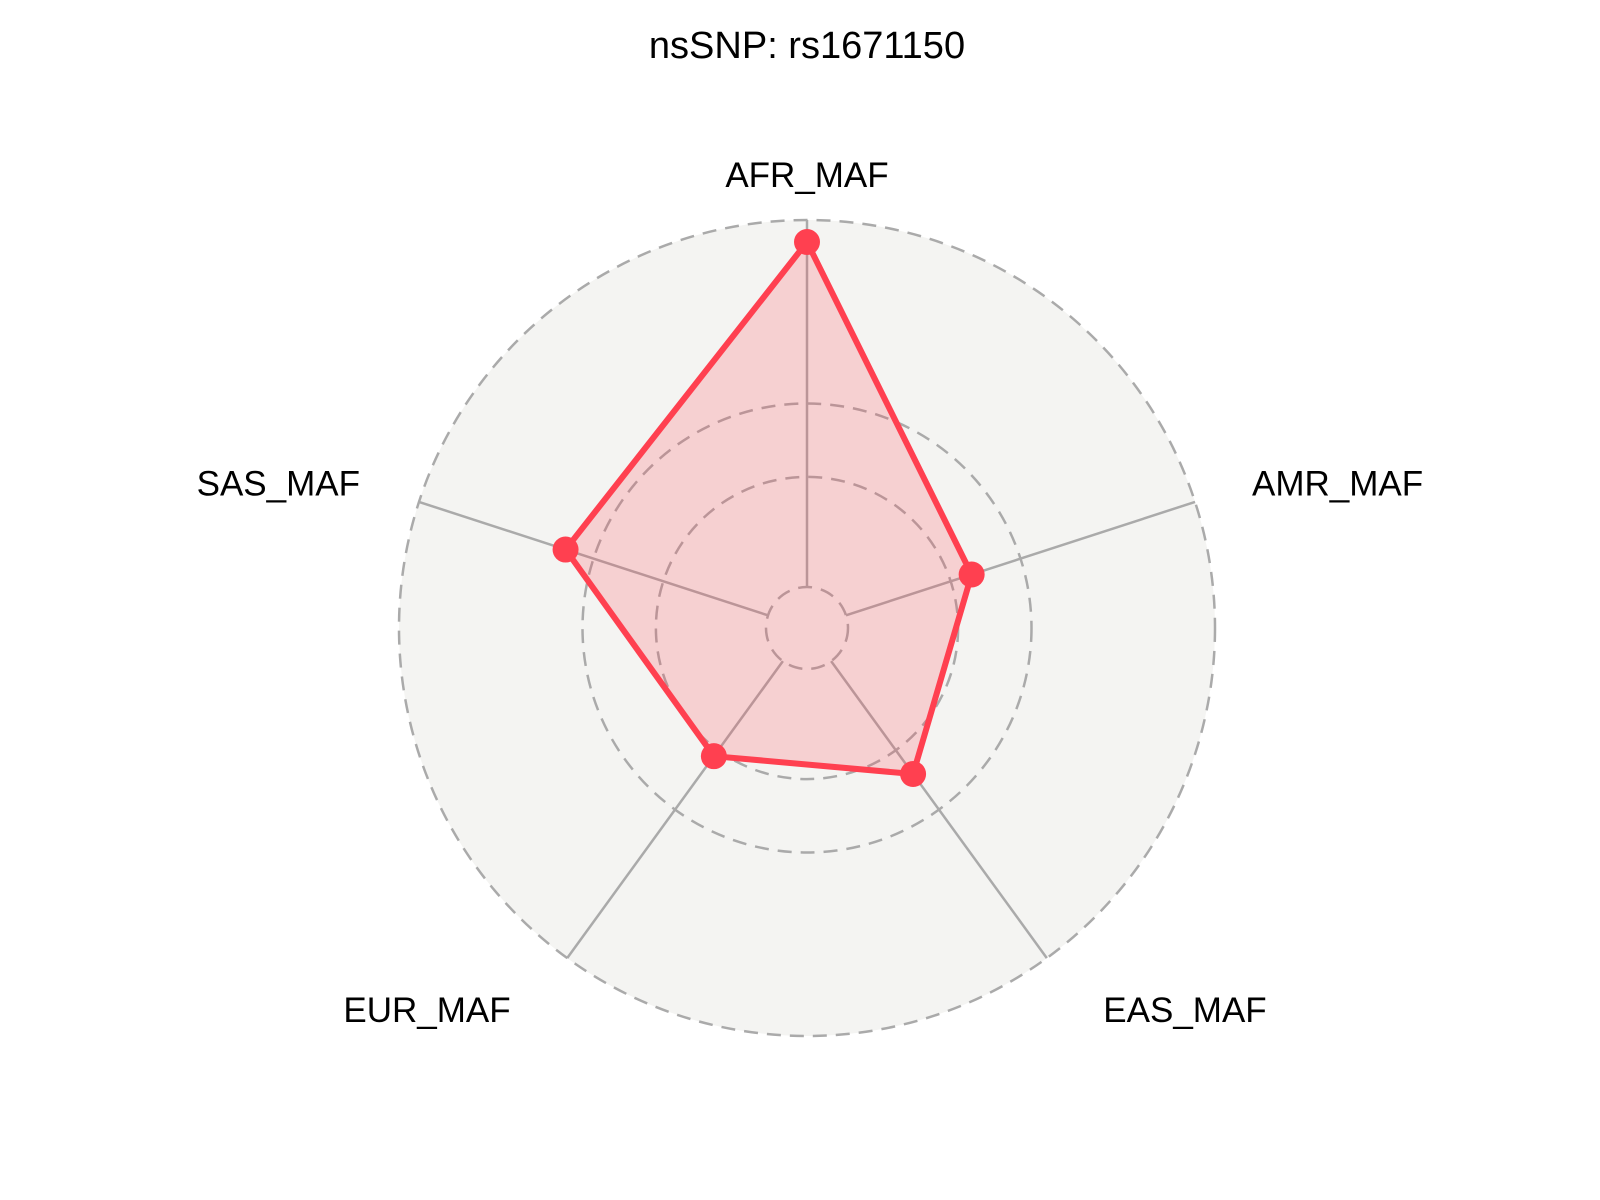 This screenshot has width=1600, height=1200. Describe the element at coordinates (1337, 483) in the screenshot. I see `axis-label: AMR_MAF` at that location.